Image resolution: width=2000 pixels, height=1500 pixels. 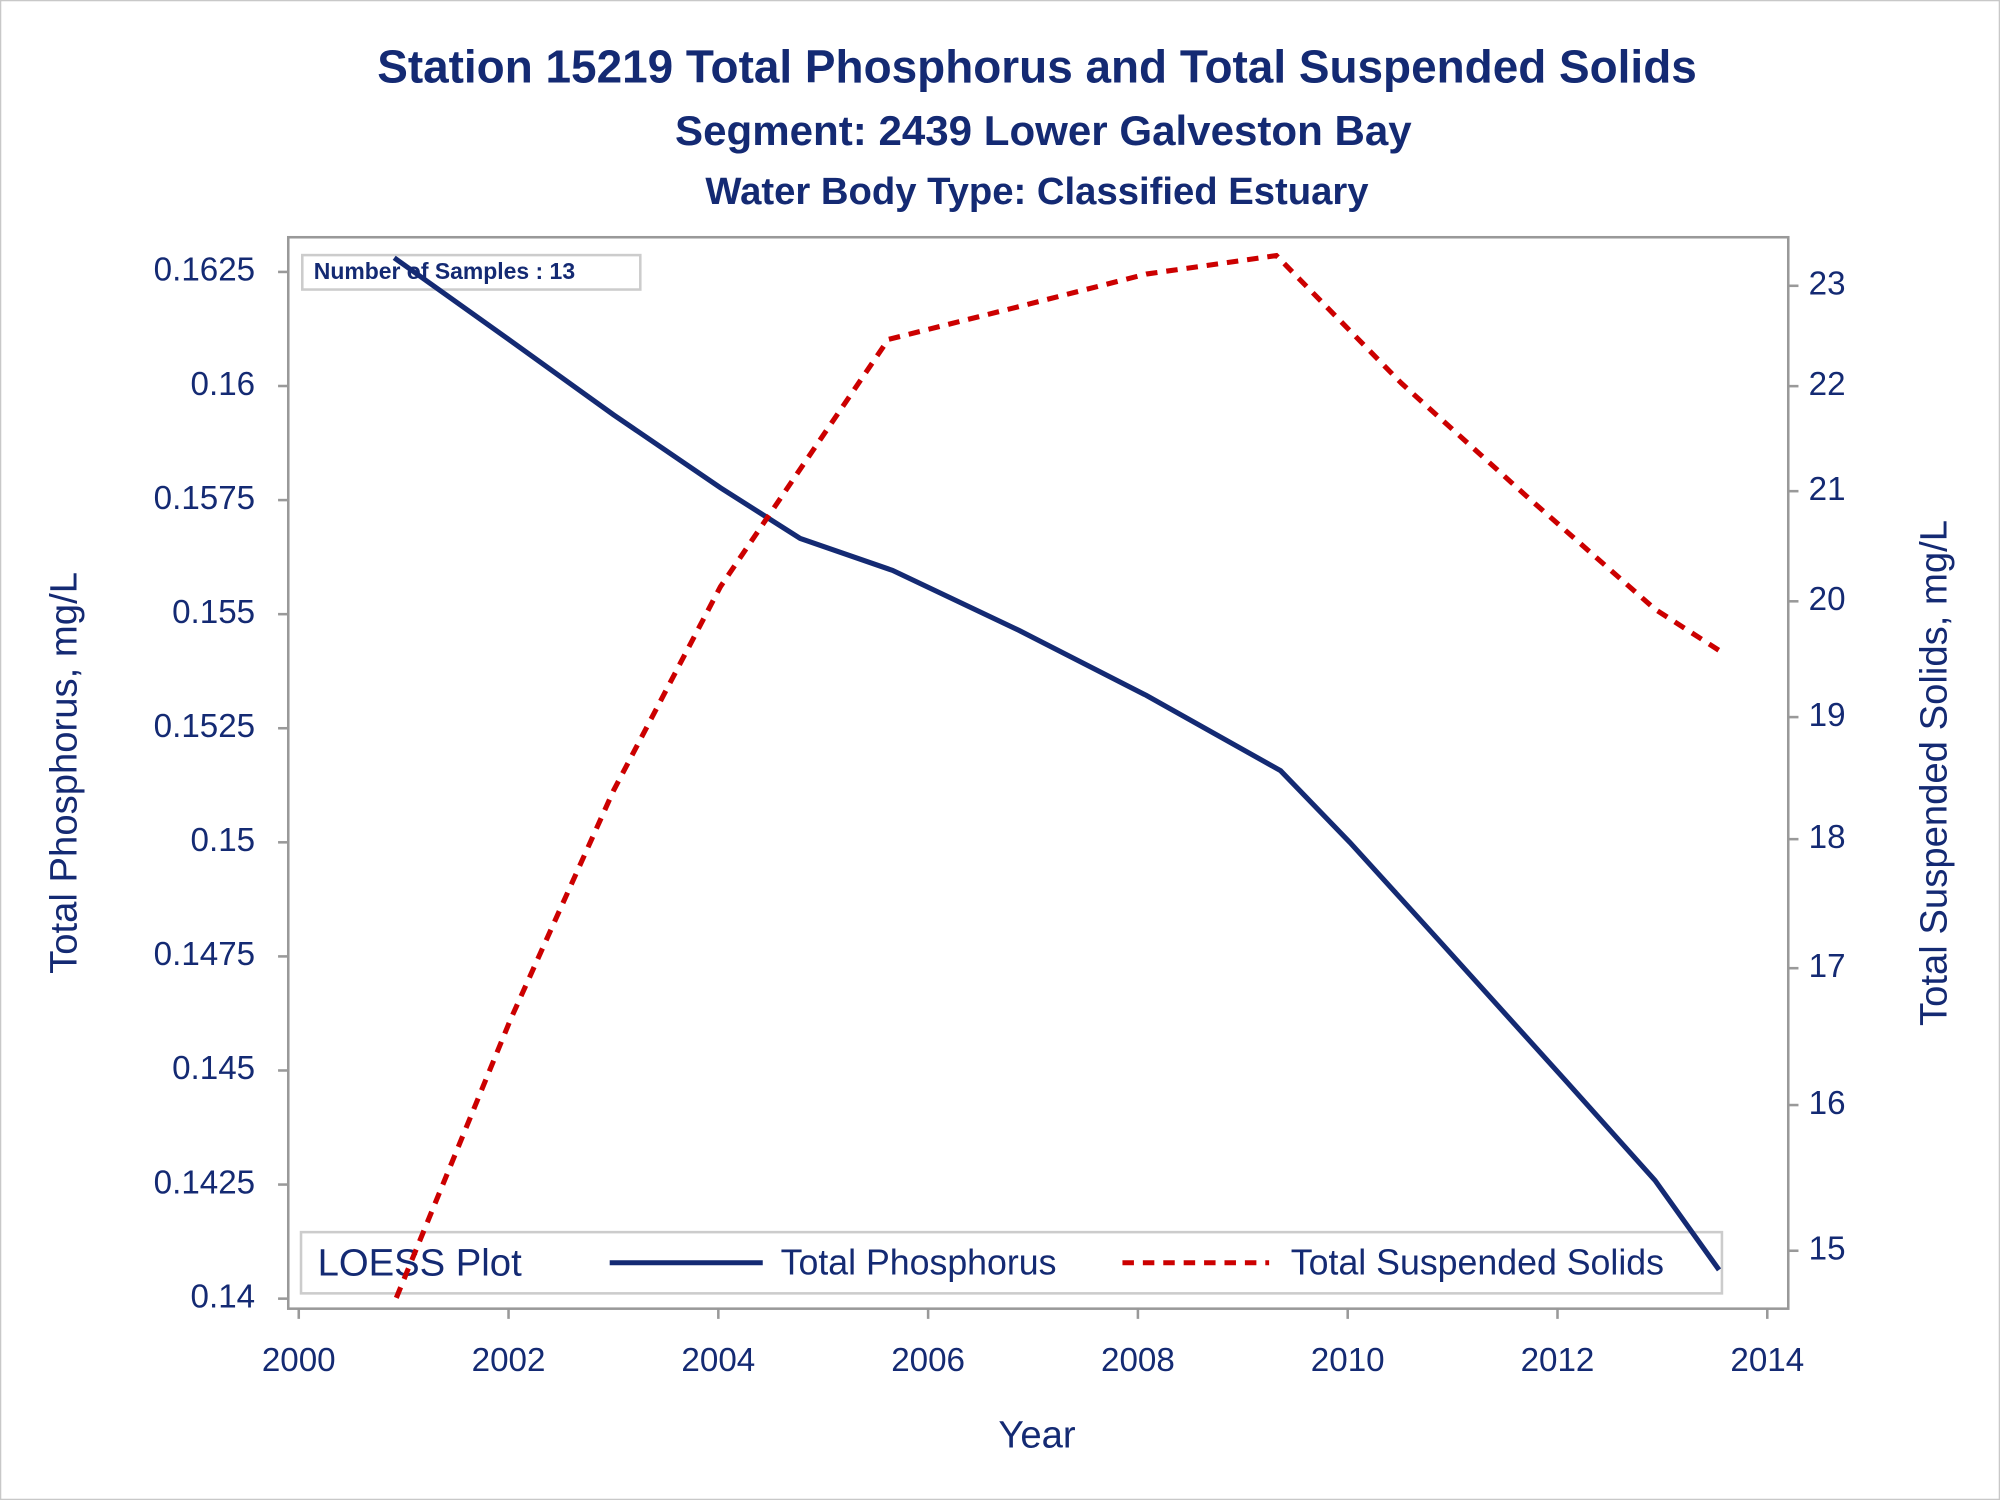 What do you see at coordinates (928, 1360) in the screenshot?
I see `x-tick-label: 2006` at bounding box center [928, 1360].